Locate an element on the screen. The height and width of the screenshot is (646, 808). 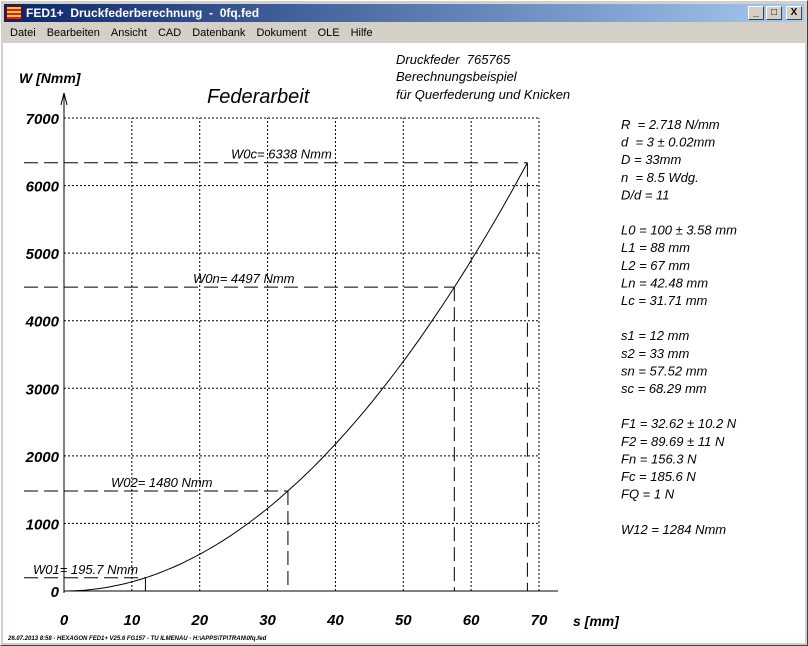
parameter-line: Fc = 185.6 N is located at coordinates (658, 476).